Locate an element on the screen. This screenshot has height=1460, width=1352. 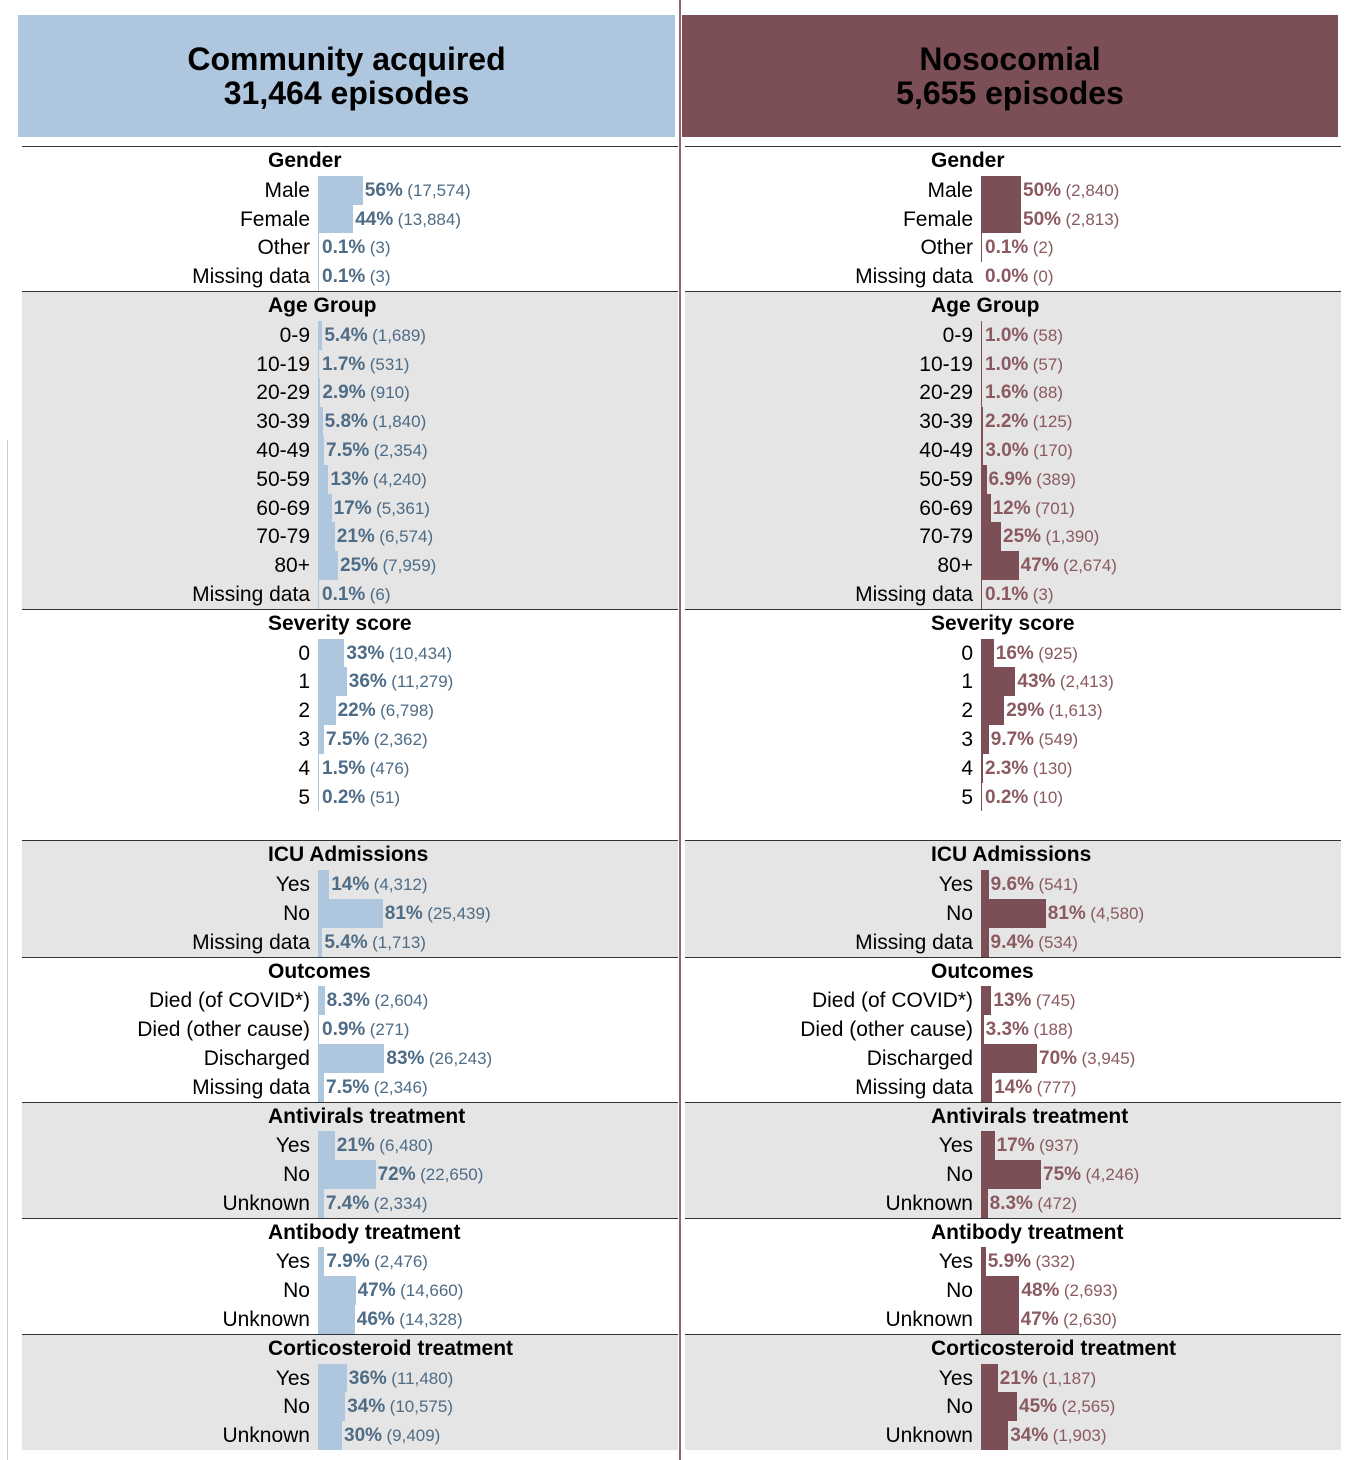
edge-line is located at coordinates (7, 950).